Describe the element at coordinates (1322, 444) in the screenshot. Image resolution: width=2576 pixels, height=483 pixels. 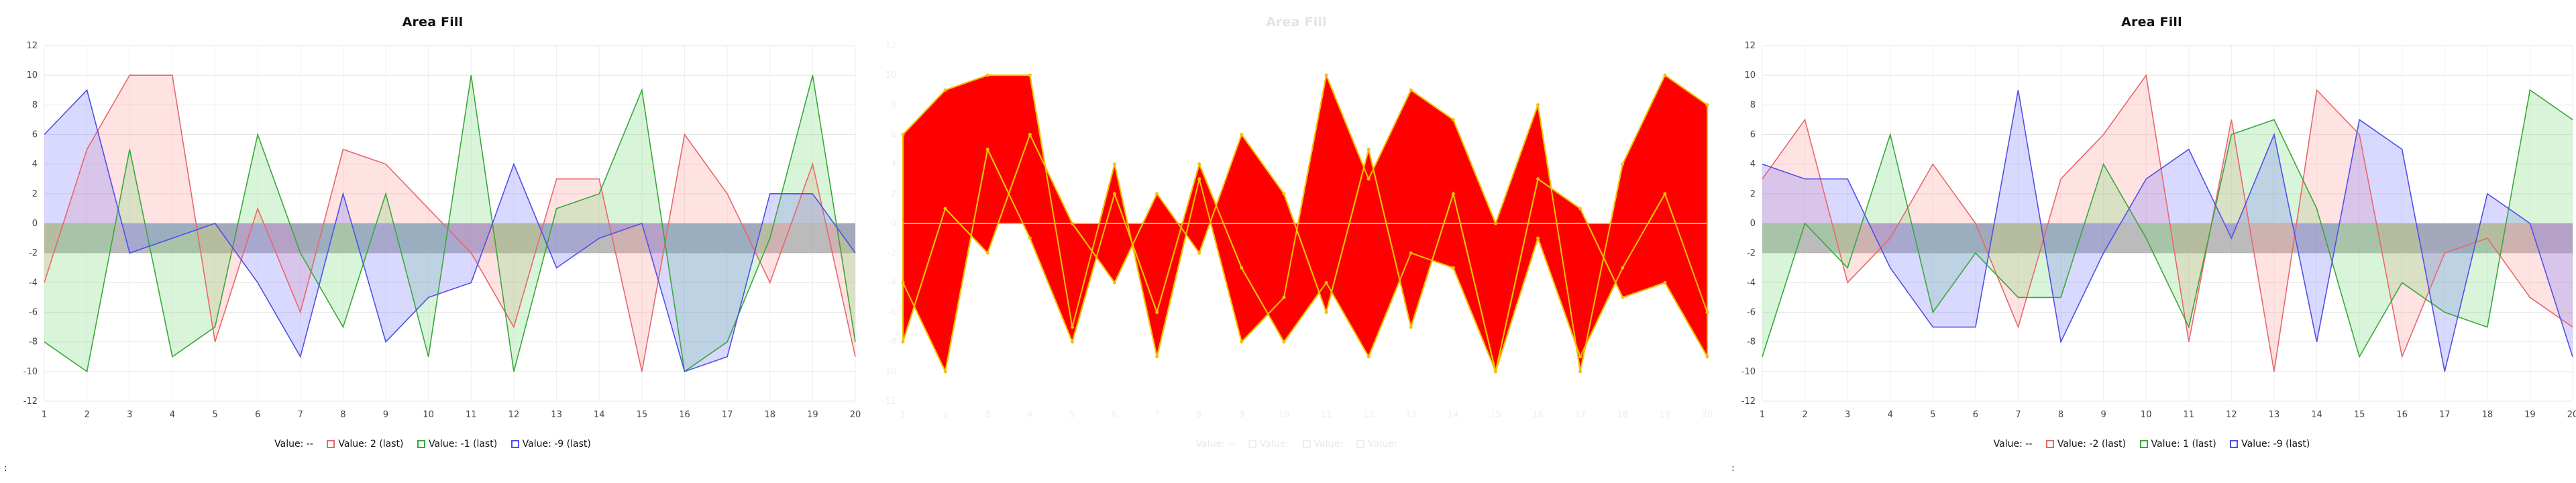
I see `legend-item-series-2: Value:` at that location.